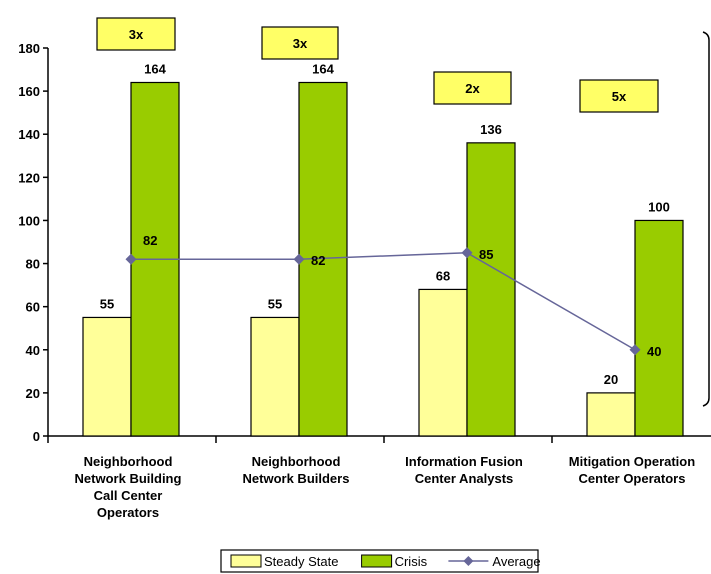 This screenshot has height=574, width=711. I want to click on data-label-average: 85, so click(486, 254).